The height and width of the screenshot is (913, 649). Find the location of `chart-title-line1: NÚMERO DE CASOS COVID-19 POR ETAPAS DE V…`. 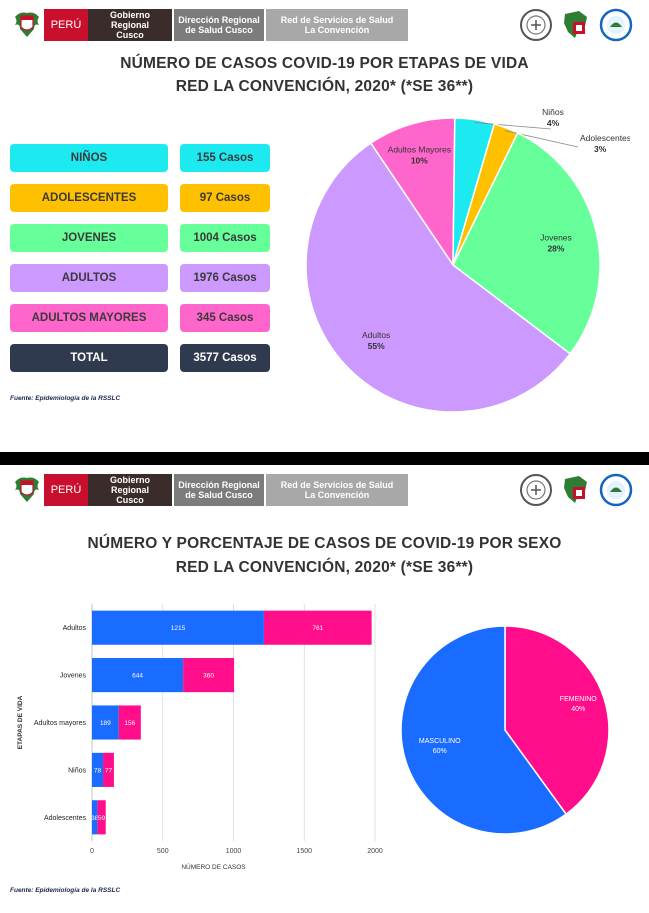

chart-title-line1: NÚMERO DE CASOS COVID-19 POR ETAPAS DE V… is located at coordinates (324, 63).